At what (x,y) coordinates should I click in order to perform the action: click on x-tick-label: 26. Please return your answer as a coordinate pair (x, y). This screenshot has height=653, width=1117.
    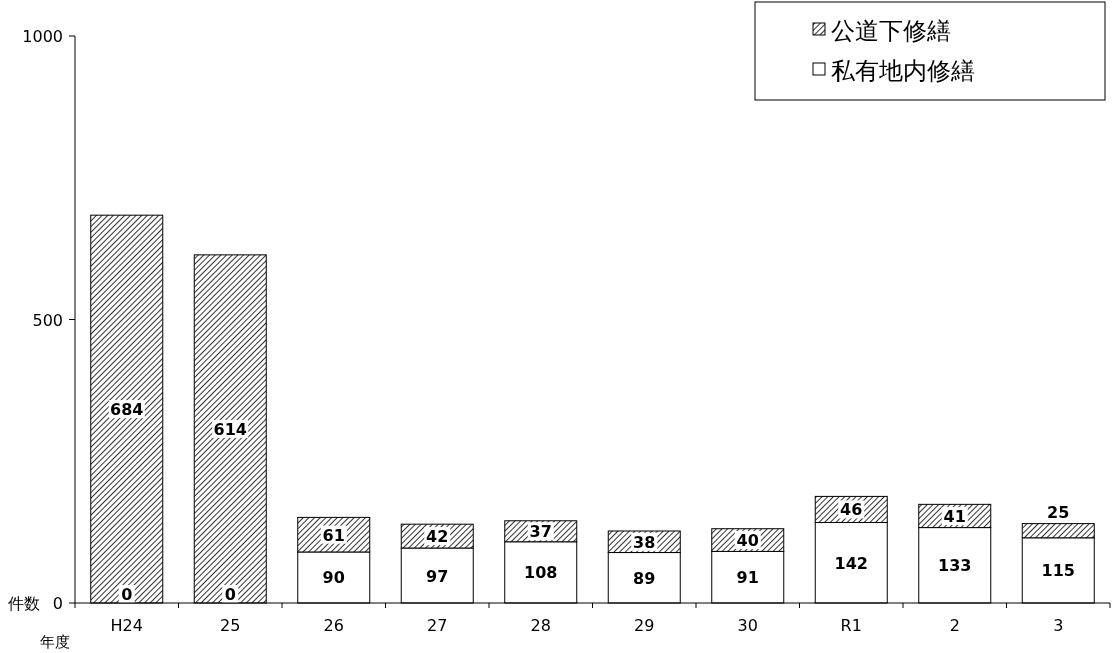
    Looking at the image, I should click on (333, 625).